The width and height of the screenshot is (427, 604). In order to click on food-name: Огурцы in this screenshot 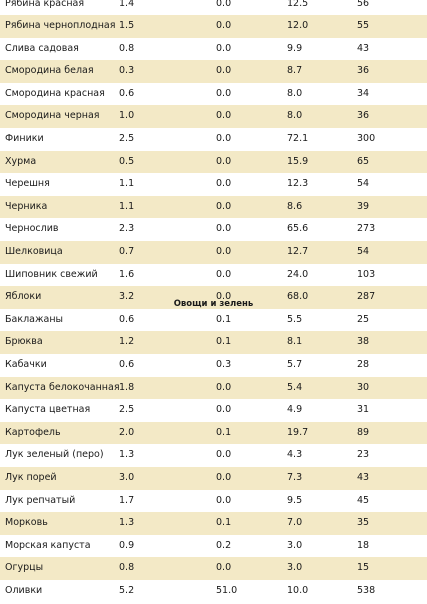, I will do `click(24, 568)`.